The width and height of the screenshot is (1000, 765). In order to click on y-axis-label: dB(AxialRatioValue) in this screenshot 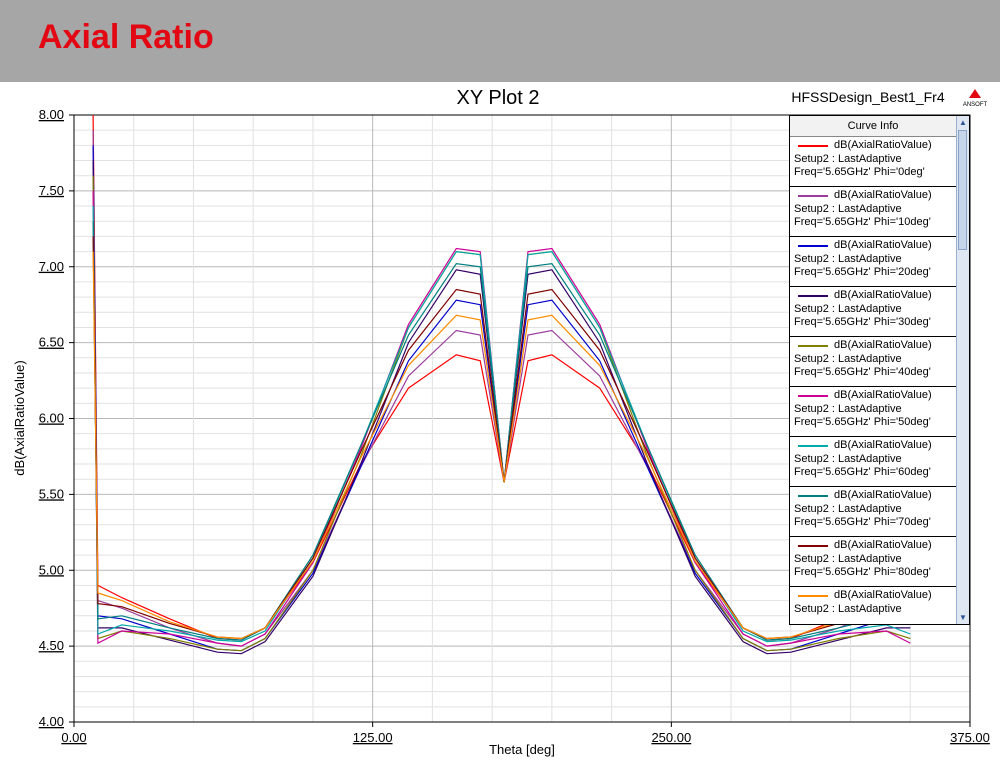, I will do `click(19, 417)`.